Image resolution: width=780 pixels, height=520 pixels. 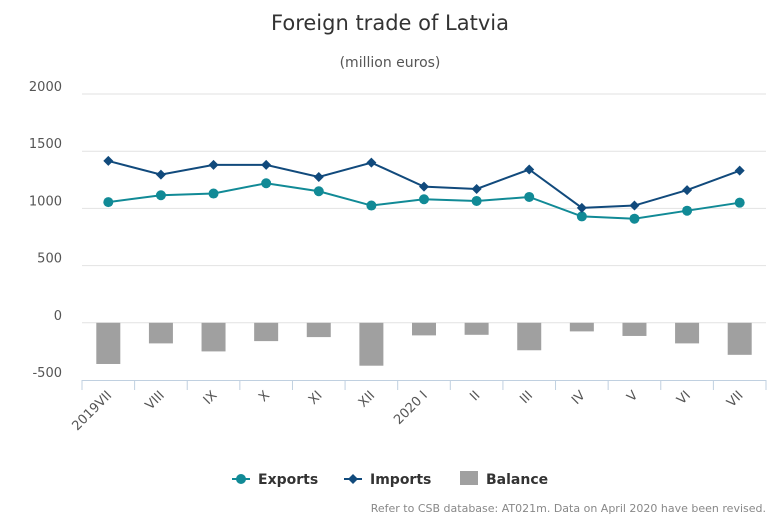 What do you see at coordinates (45, 201) in the screenshot?
I see `y-tick-label: 1000` at bounding box center [45, 201].